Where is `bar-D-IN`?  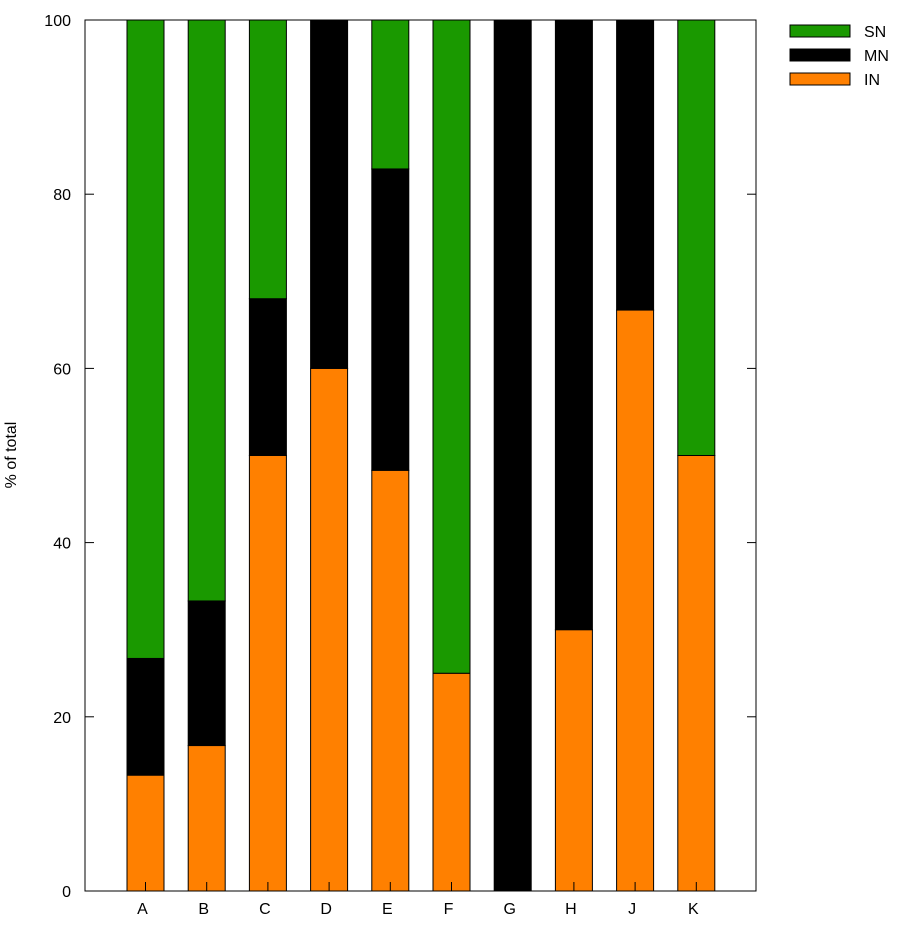
bar-D-IN is located at coordinates (329, 629).